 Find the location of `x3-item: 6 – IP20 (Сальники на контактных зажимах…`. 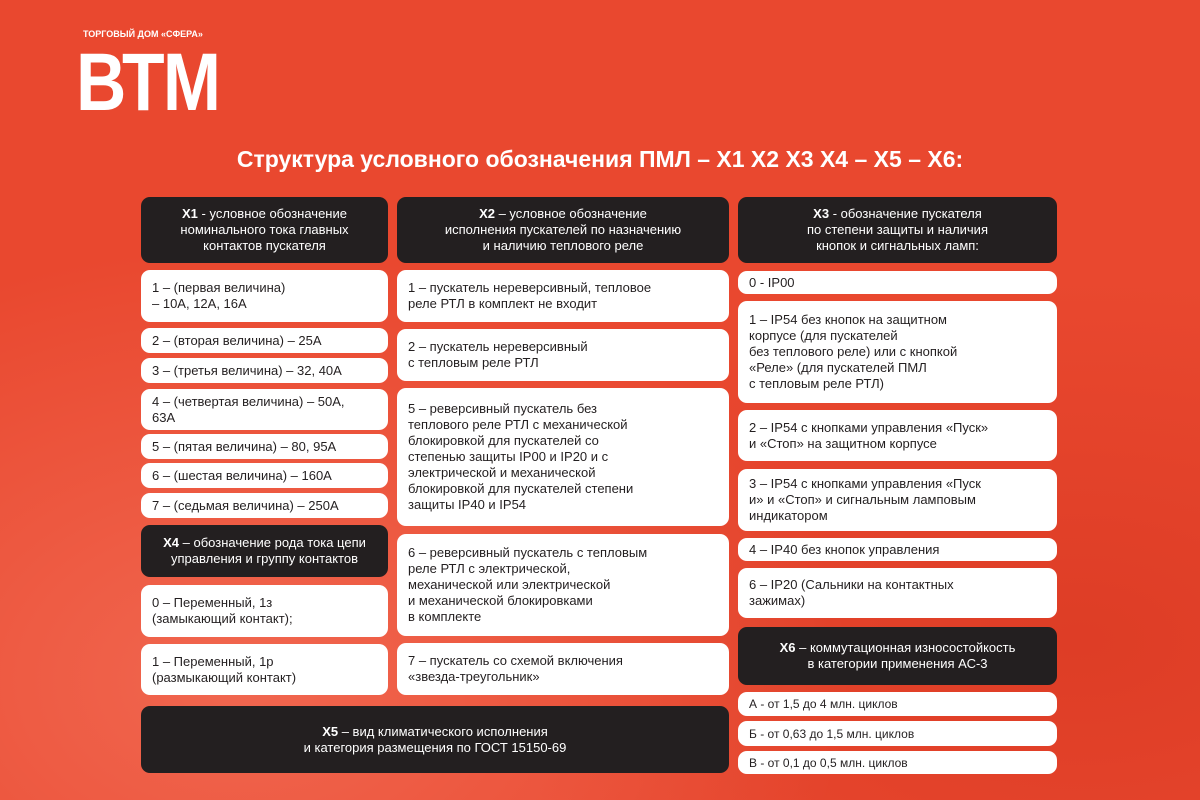

x3-item: 6 – IP20 (Сальники на контактных зажимах… is located at coordinates (897, 593).